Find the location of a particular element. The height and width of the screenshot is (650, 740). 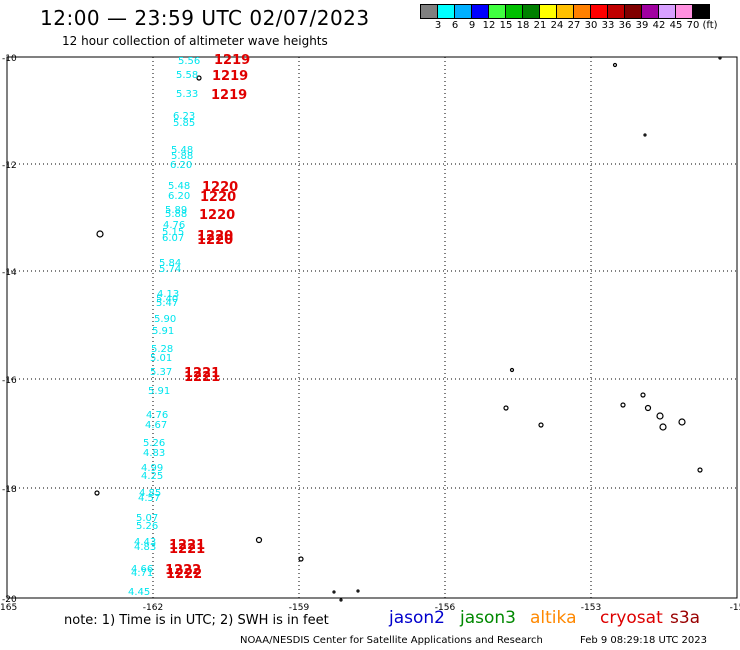

longitude-label: -165 is located at coordinates (8, 608).